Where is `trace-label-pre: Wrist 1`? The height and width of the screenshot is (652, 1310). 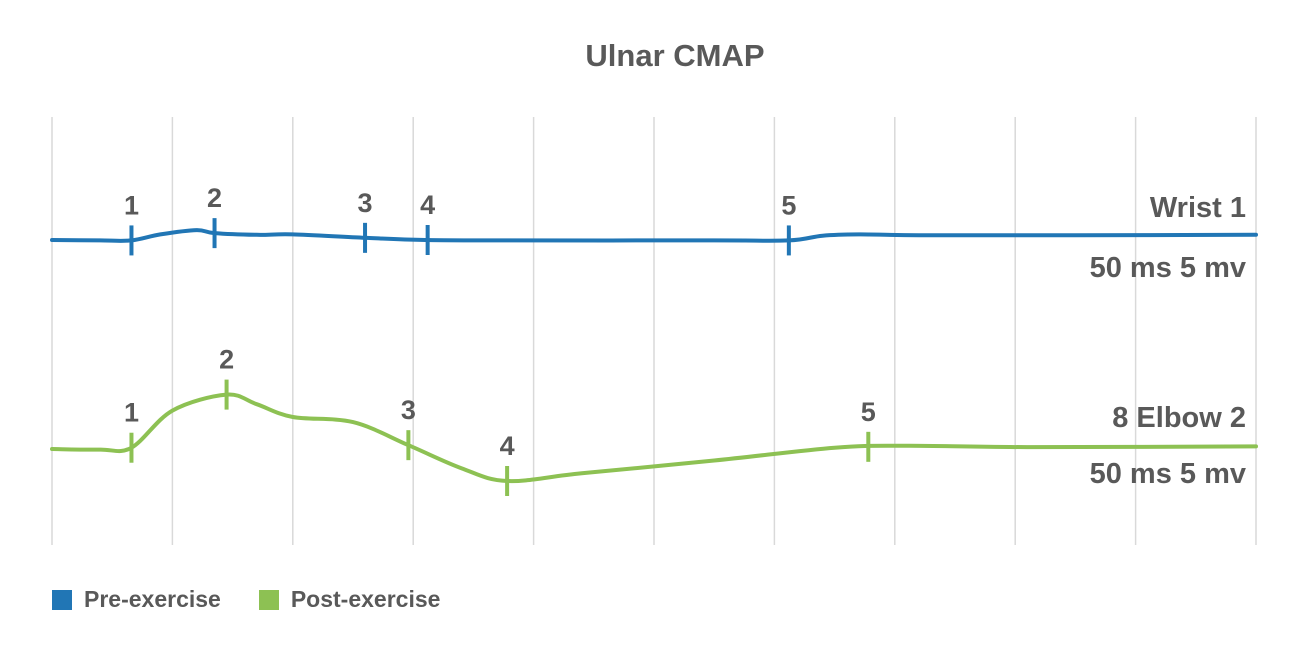 trace-label-pre: Wrist 1 is located at coordinates (1198, 208).